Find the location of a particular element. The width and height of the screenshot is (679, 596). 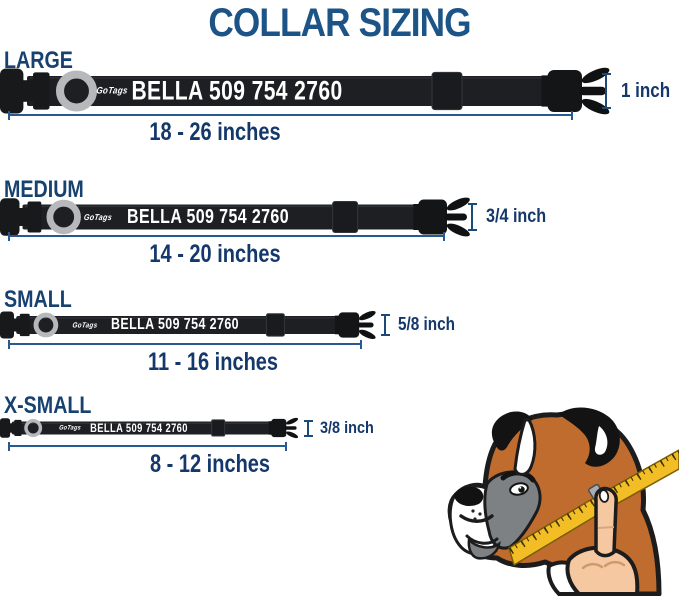

collar-graphic-medium: GoTags BELLA 509 754 2760 is located at coordinates (237, 217).